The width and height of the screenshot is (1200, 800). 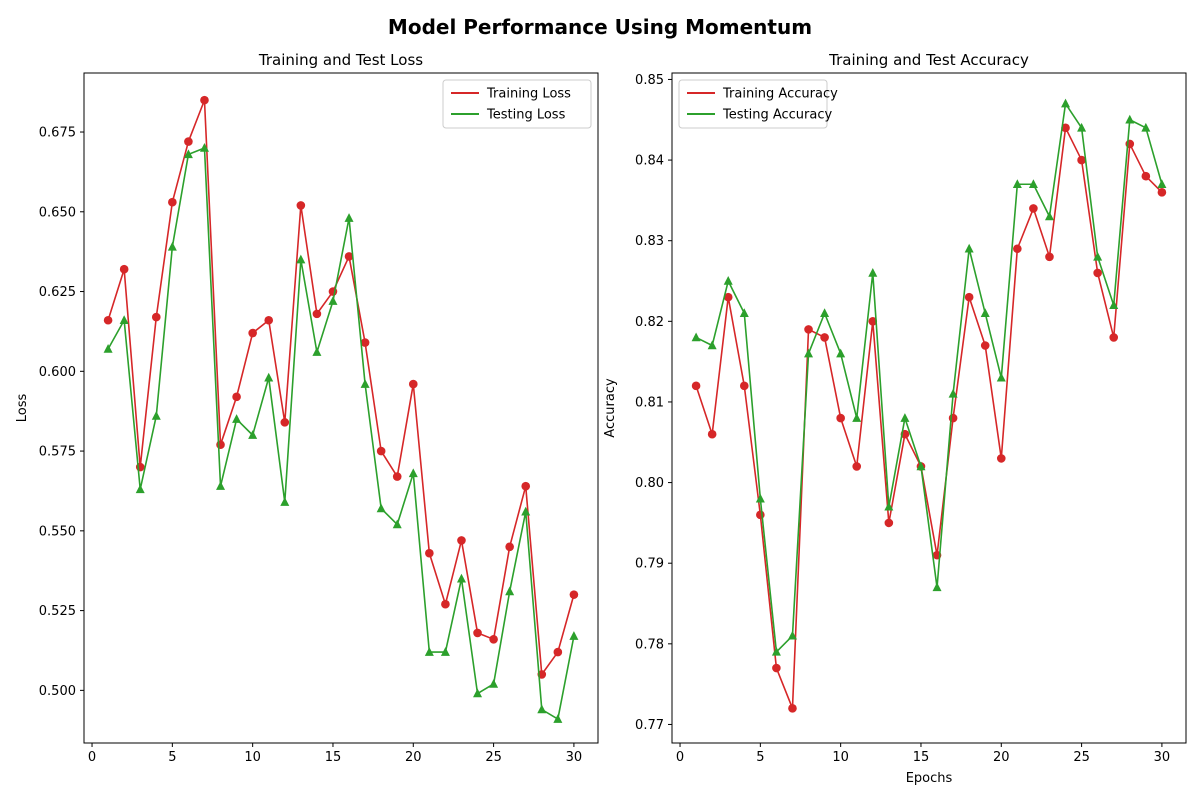 I want to click on chart-0-x-tick-label: 0, so click(x=92, y=757).